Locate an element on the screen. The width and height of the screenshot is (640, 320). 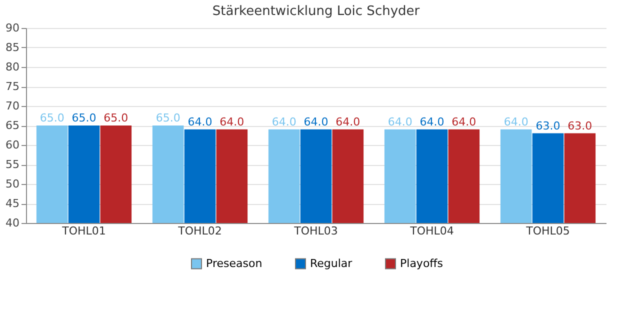
y-tick-label: 60 is located at coordinates (13, 145).